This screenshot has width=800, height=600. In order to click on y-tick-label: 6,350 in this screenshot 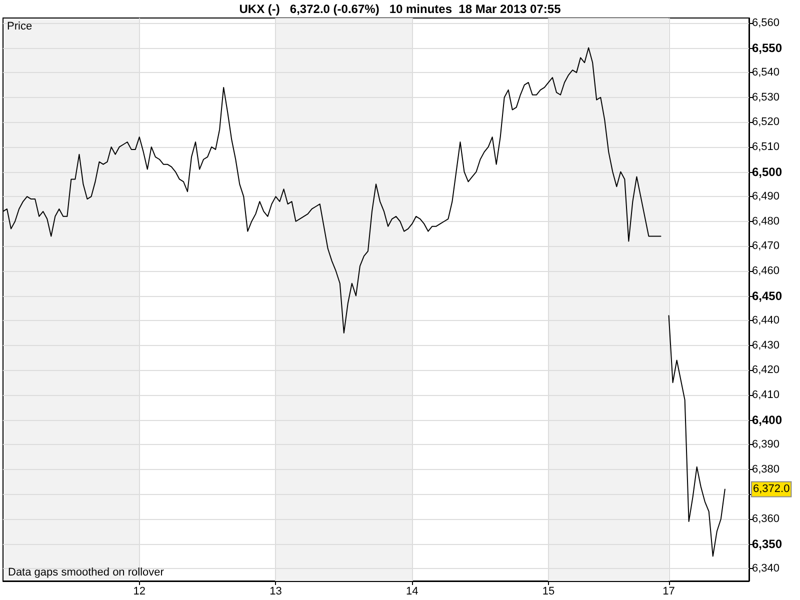, I will do `click(767, 543)`.